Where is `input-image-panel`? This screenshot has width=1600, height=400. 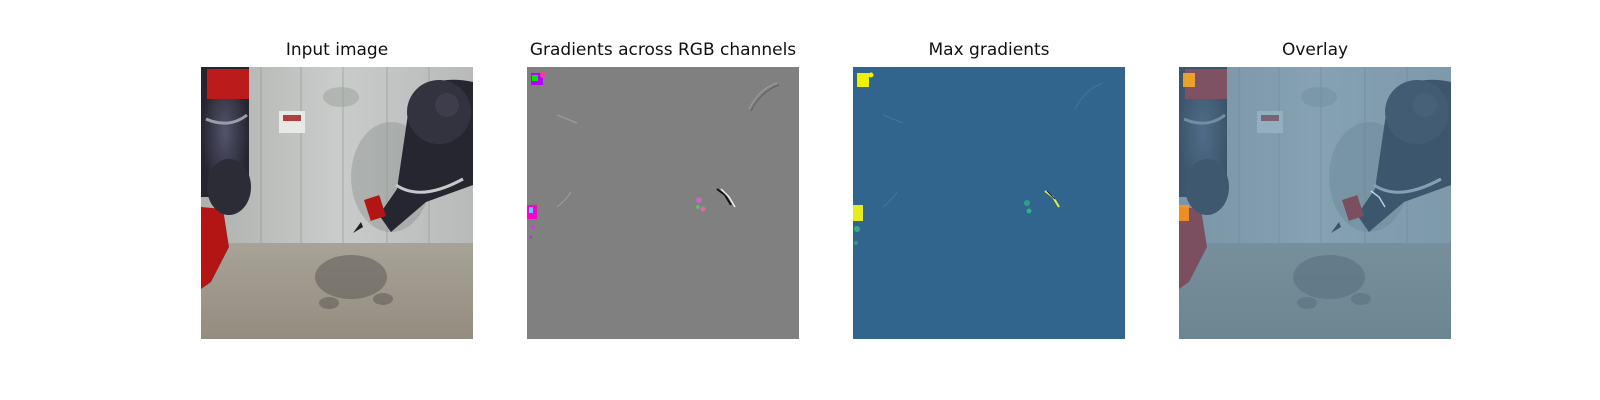 input-image-panel is located at coordinates (337, 203).